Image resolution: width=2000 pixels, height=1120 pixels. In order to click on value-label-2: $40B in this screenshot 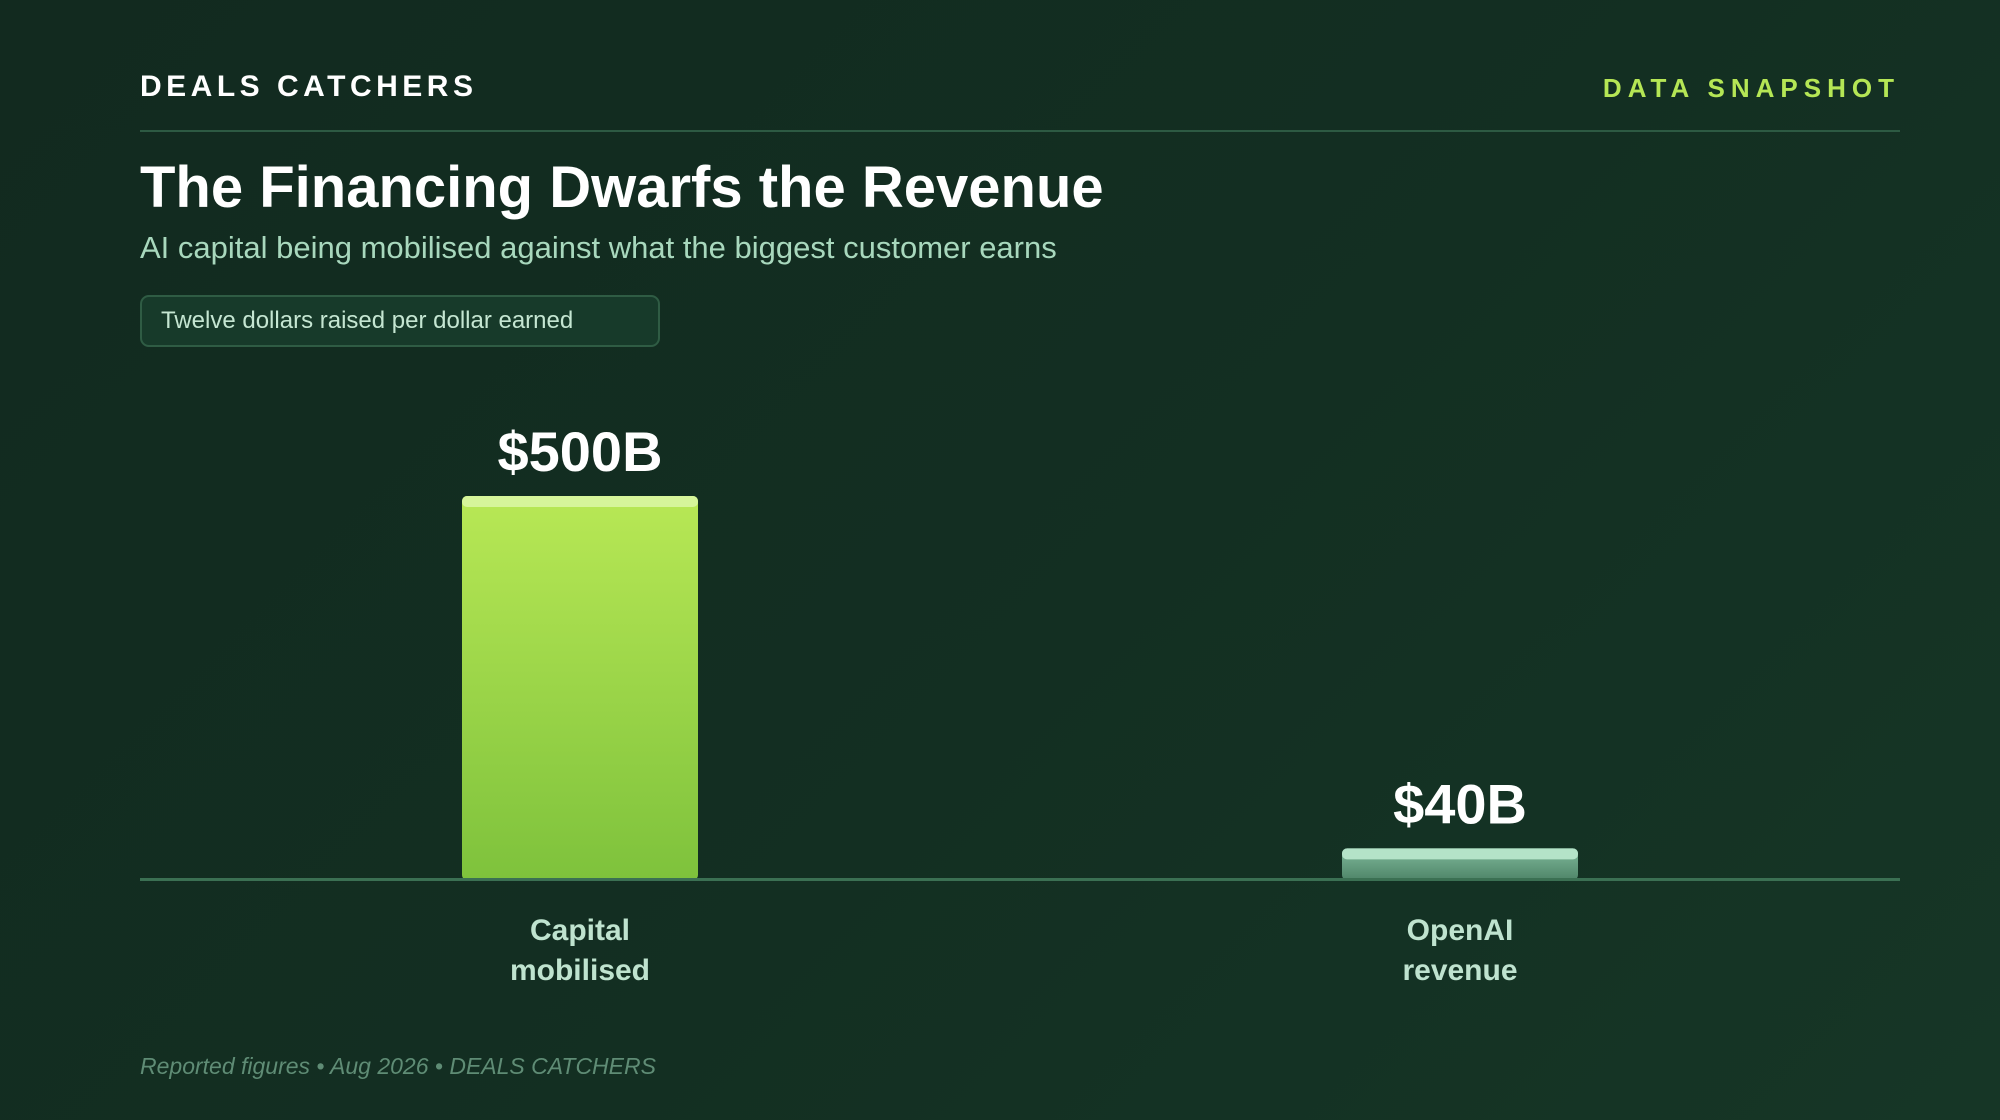, I will do `click(1460, 803)`.